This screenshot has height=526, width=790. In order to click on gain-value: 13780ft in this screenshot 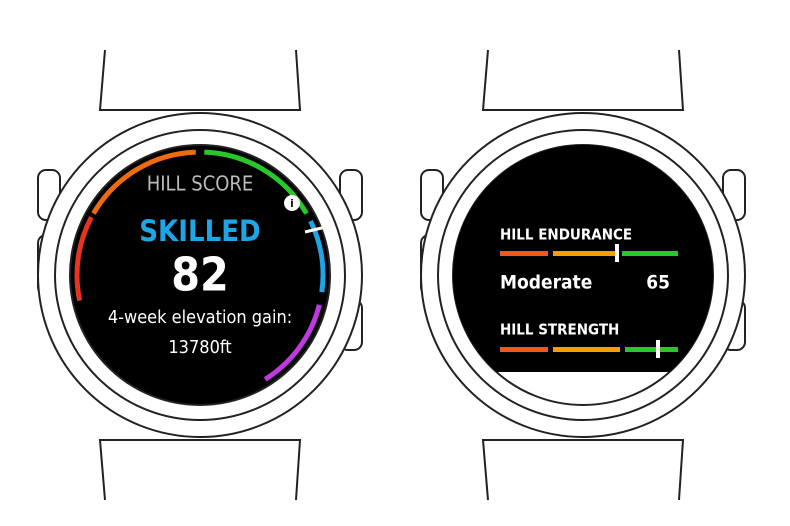, I will do `click(199, 347)`.